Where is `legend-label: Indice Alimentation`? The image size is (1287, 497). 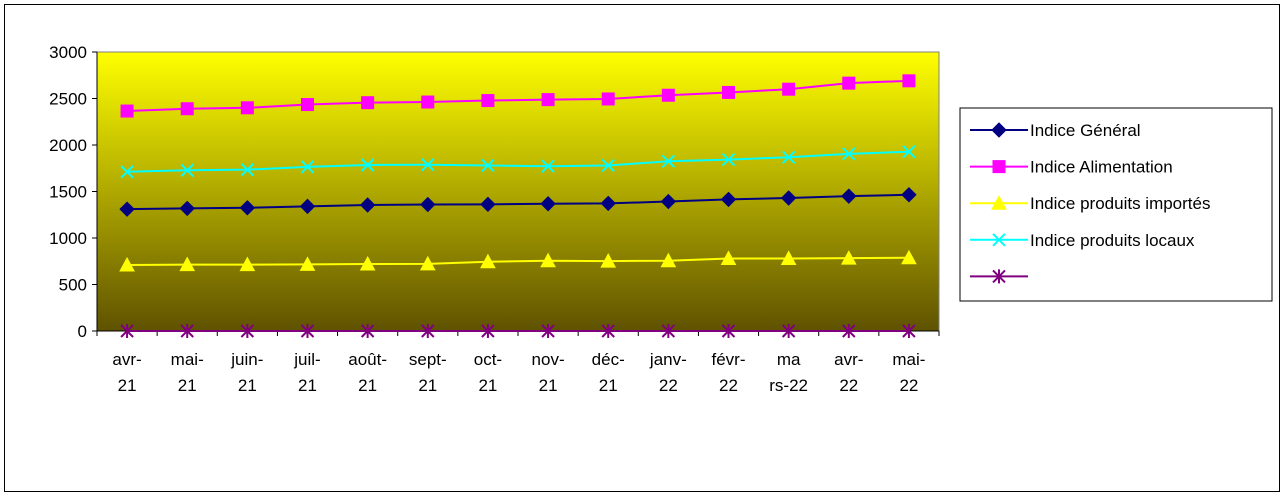 legend-label: Indice Alimentation is located at coordinates (1101, 167).